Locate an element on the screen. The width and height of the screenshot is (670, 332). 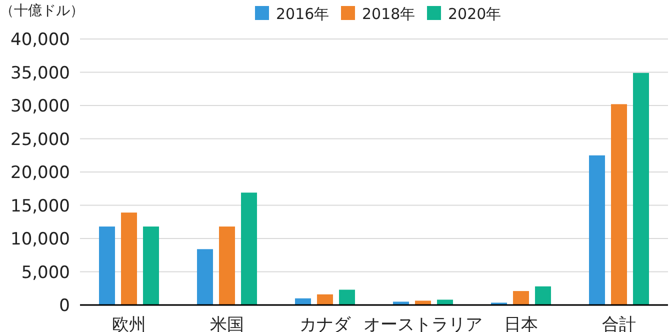
y-tick-label: 40,000 is located at coordinates (40, 40).